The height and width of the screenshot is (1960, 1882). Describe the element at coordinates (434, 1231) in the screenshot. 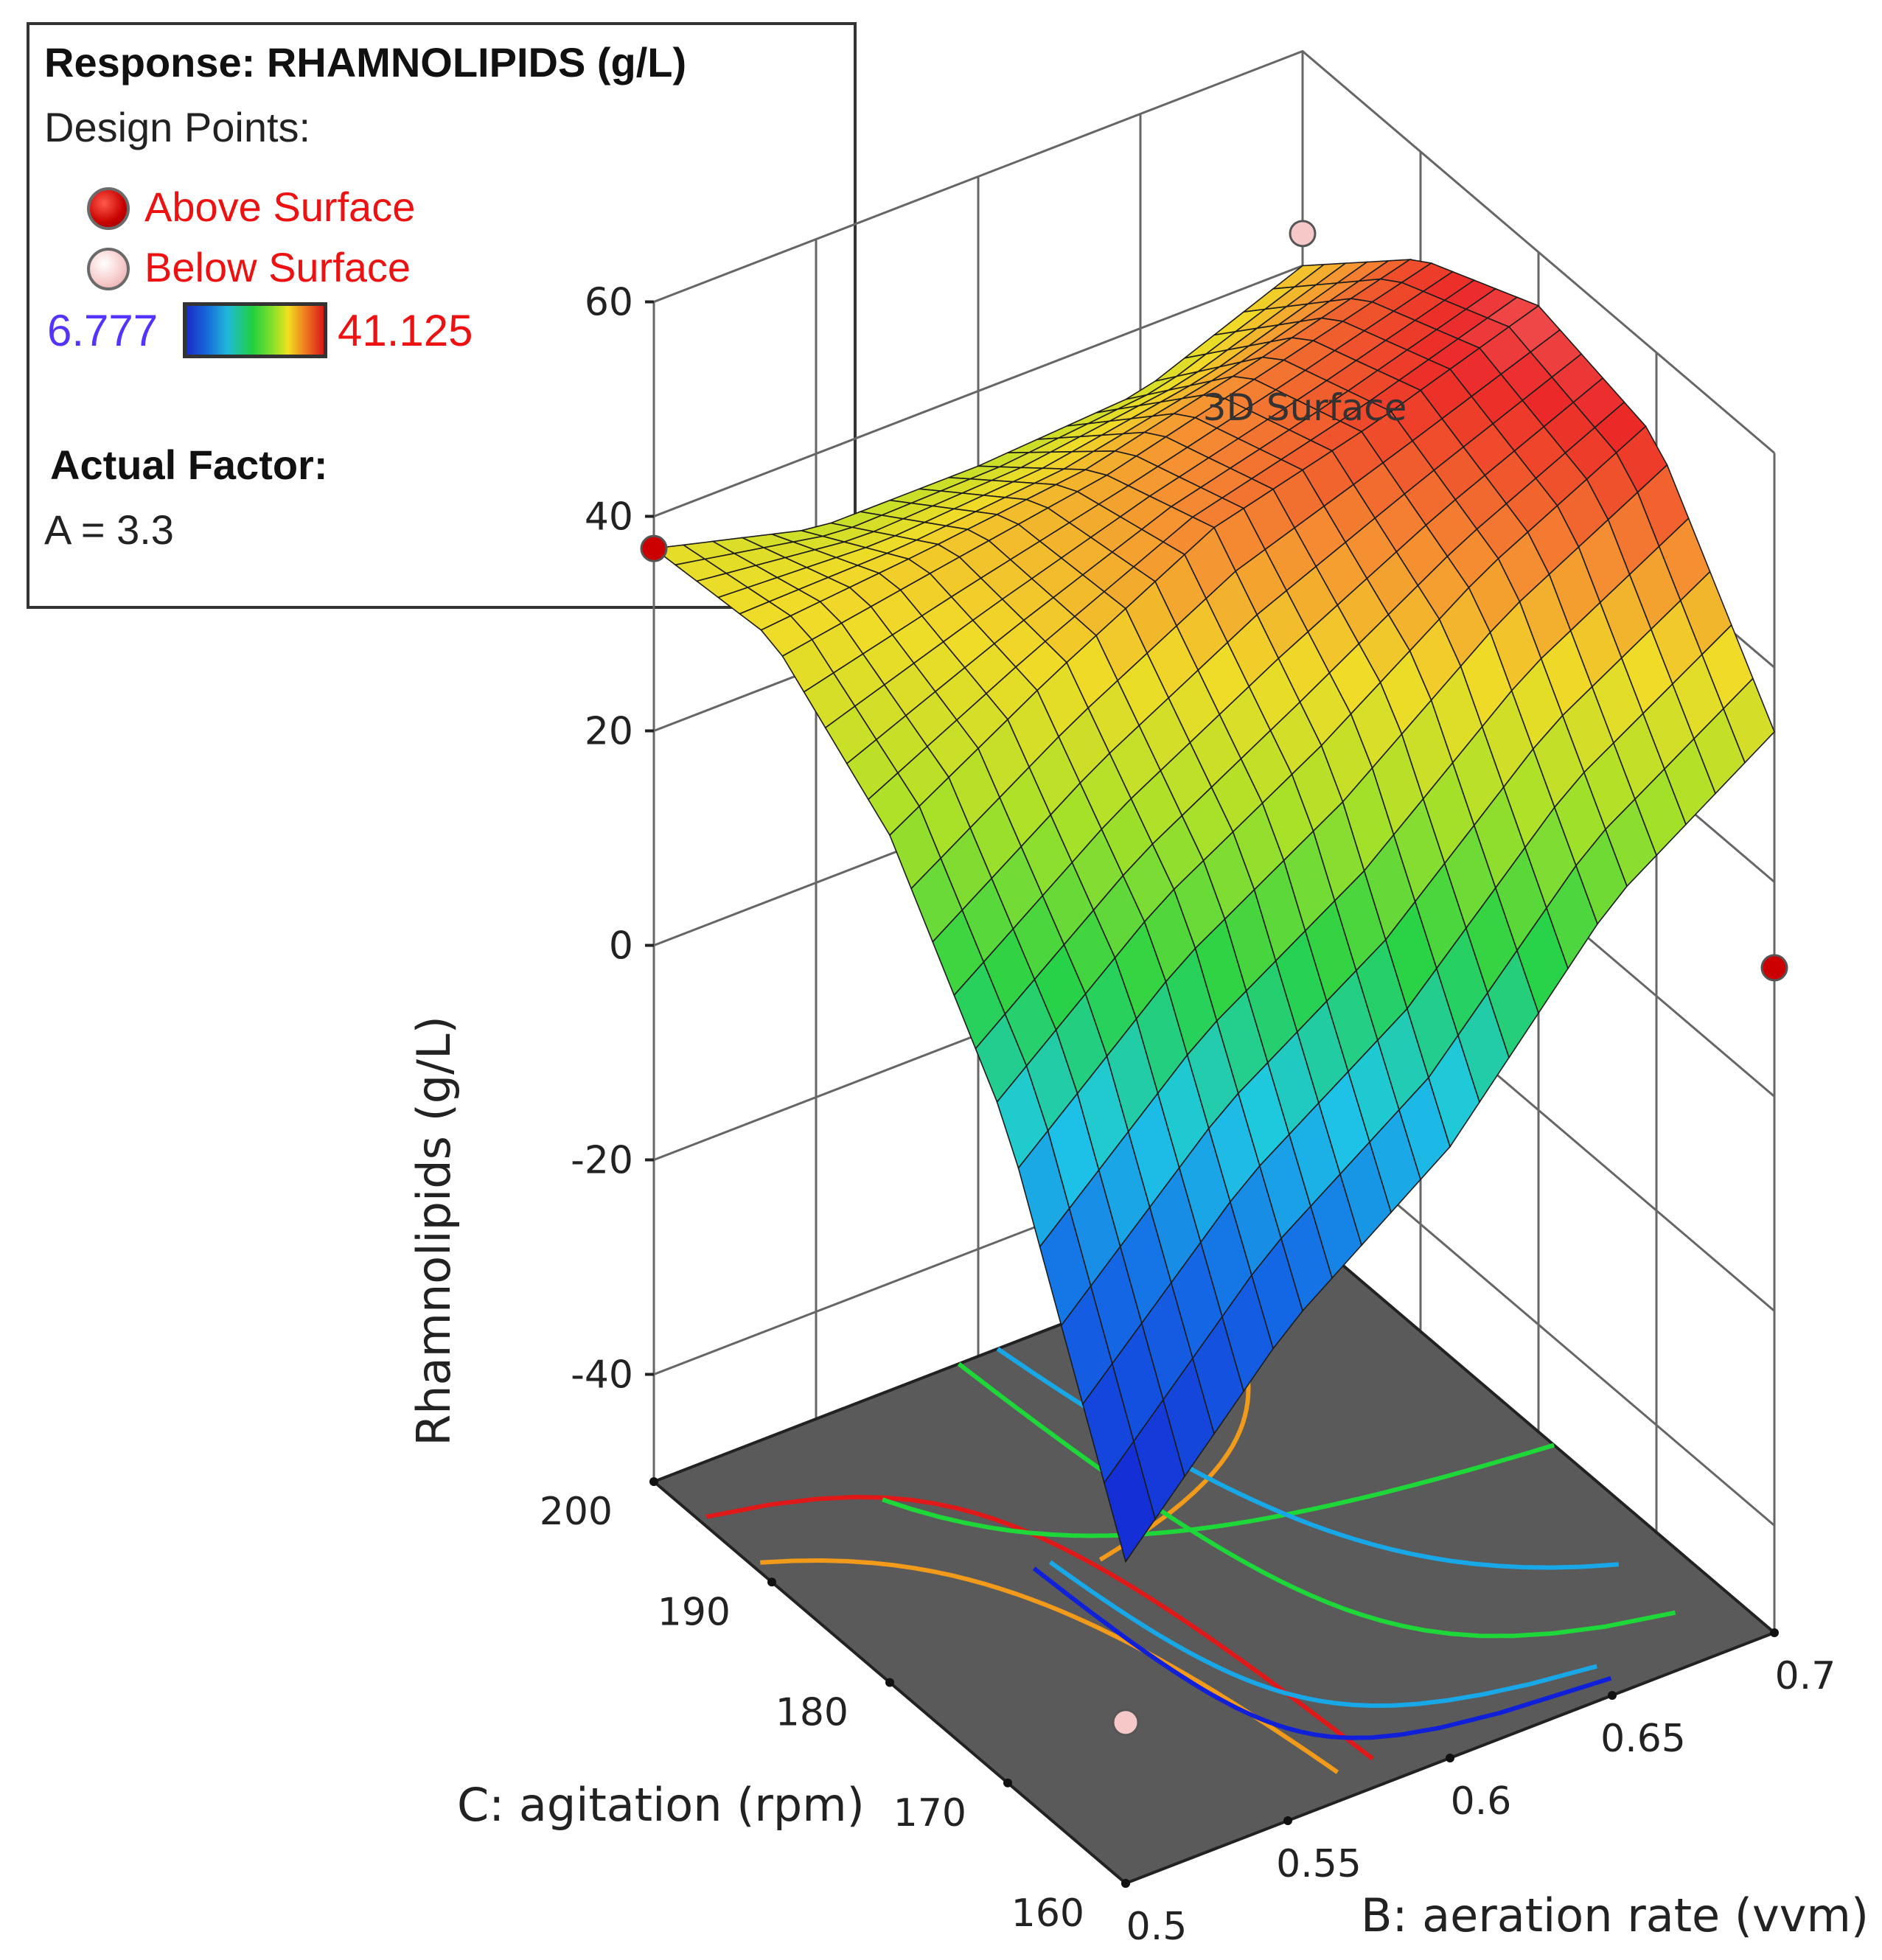

I see `z-axis-label: Rhamnolipids (g/L)` at that location.